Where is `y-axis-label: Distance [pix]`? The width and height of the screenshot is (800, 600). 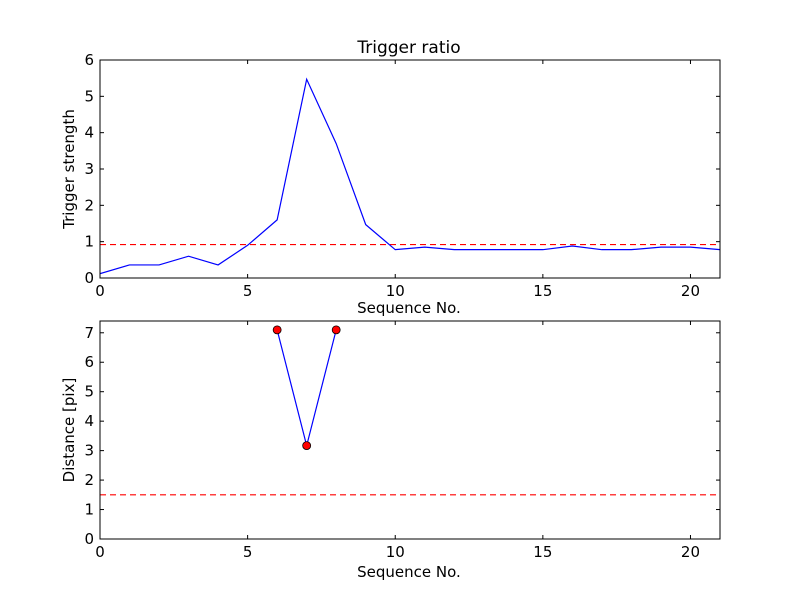 y-axis-label: Distance [pix] is located at coordinates (69, 430).